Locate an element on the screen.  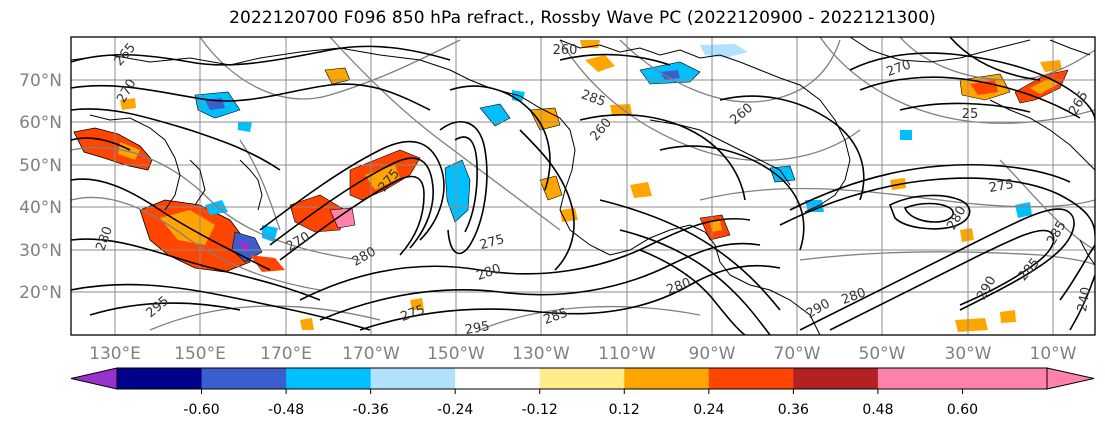
lon-label: 90°W is located at coordinates (712, 354).